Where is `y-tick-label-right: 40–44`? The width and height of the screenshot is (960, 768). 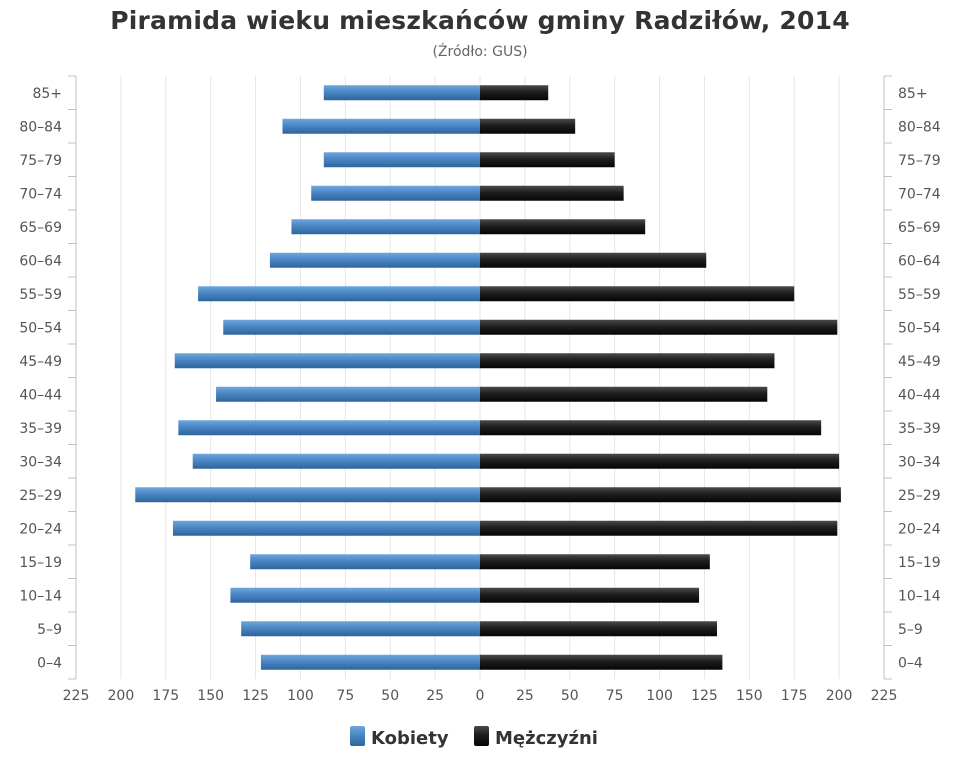
y-tick-label-right: 40–44 is located at coordinates (919, 395).